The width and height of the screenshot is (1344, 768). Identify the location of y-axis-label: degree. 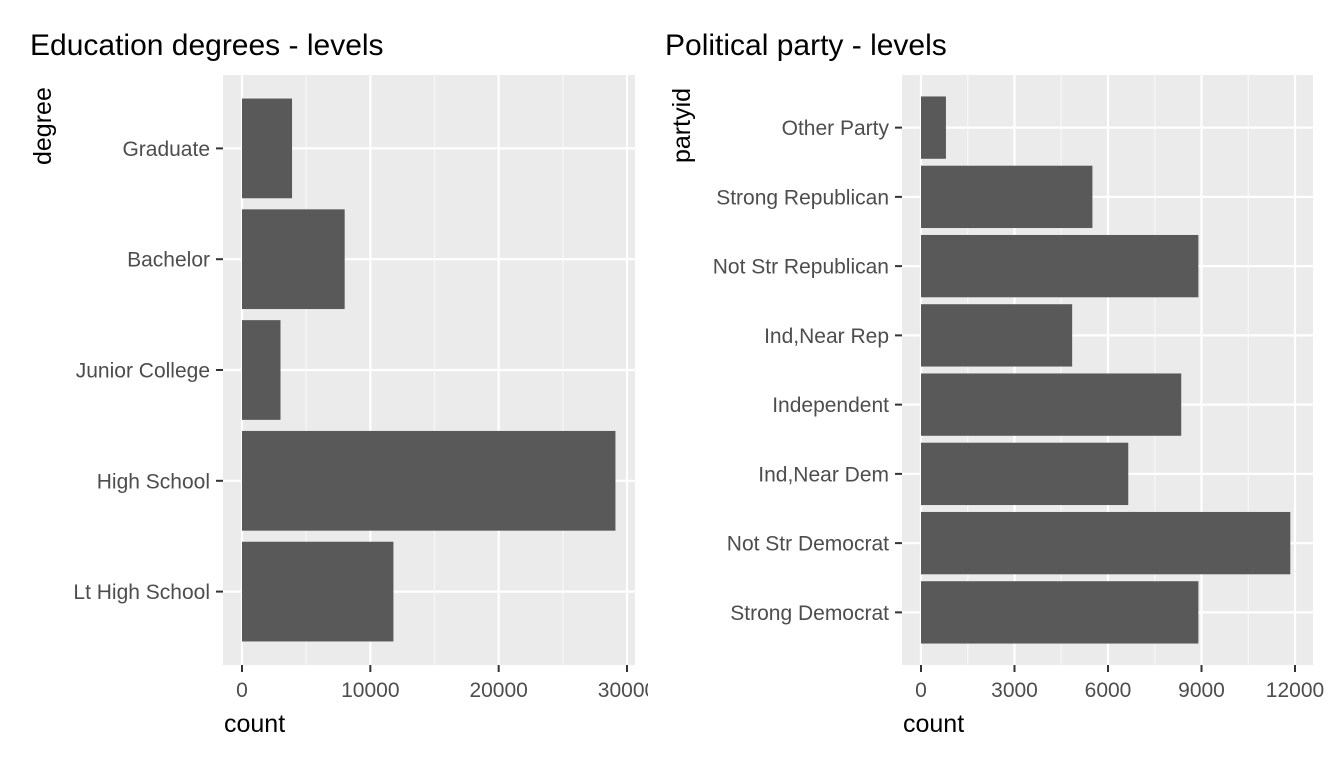
(43, 126).